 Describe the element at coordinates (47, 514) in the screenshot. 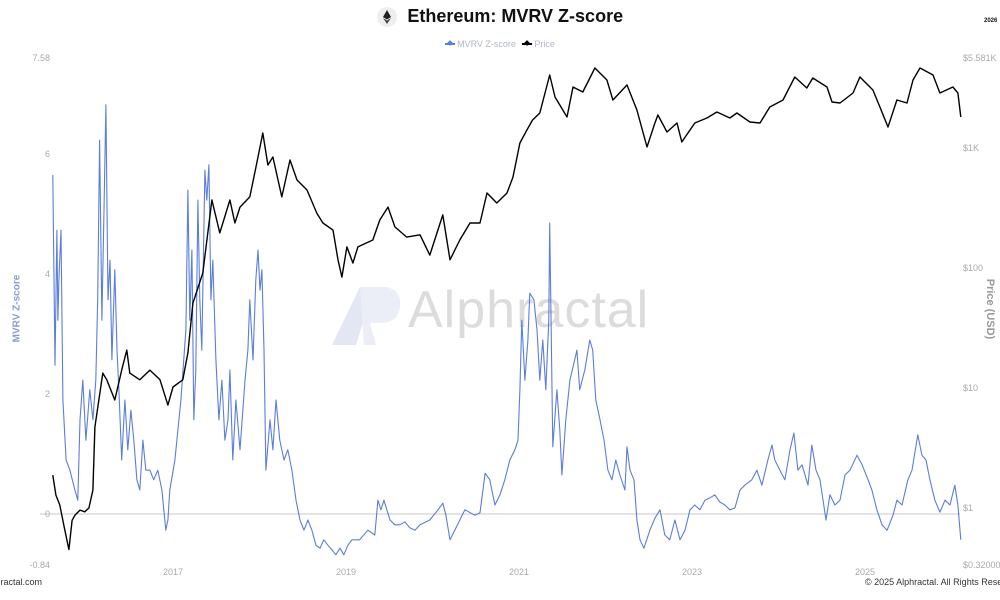

I see `y-left-tick: 0` at that location.